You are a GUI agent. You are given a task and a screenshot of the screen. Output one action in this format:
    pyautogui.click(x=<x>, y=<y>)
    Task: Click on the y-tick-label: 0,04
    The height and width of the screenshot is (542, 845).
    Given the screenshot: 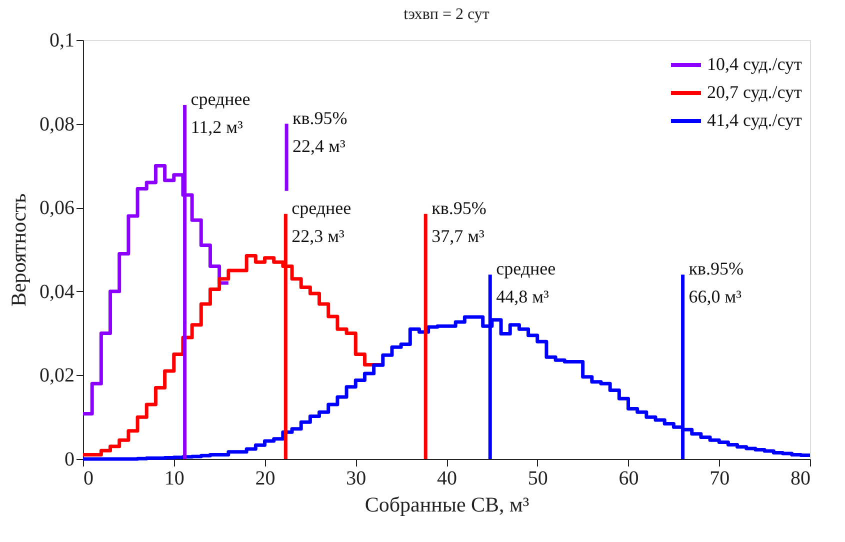 What is the action you would take?
    pyautogui.click(x=57, y=291)
    